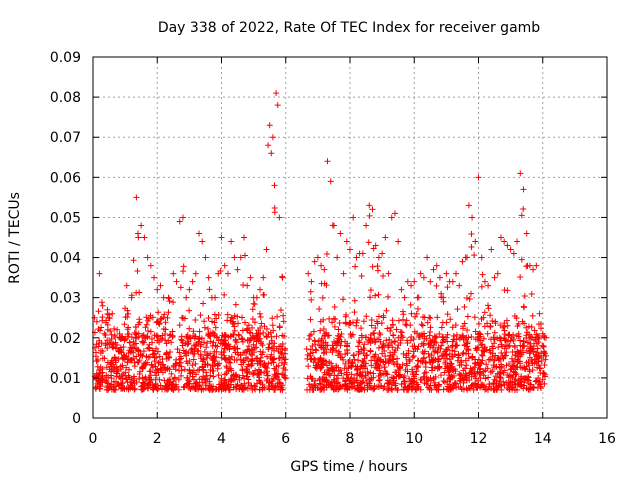 The width and height of the screenshot is (640, 480). What do you see at coordinates (65, 98) in the screenshot?
I see `y-tick-label: 0.08` at bounding box center [65, 98].